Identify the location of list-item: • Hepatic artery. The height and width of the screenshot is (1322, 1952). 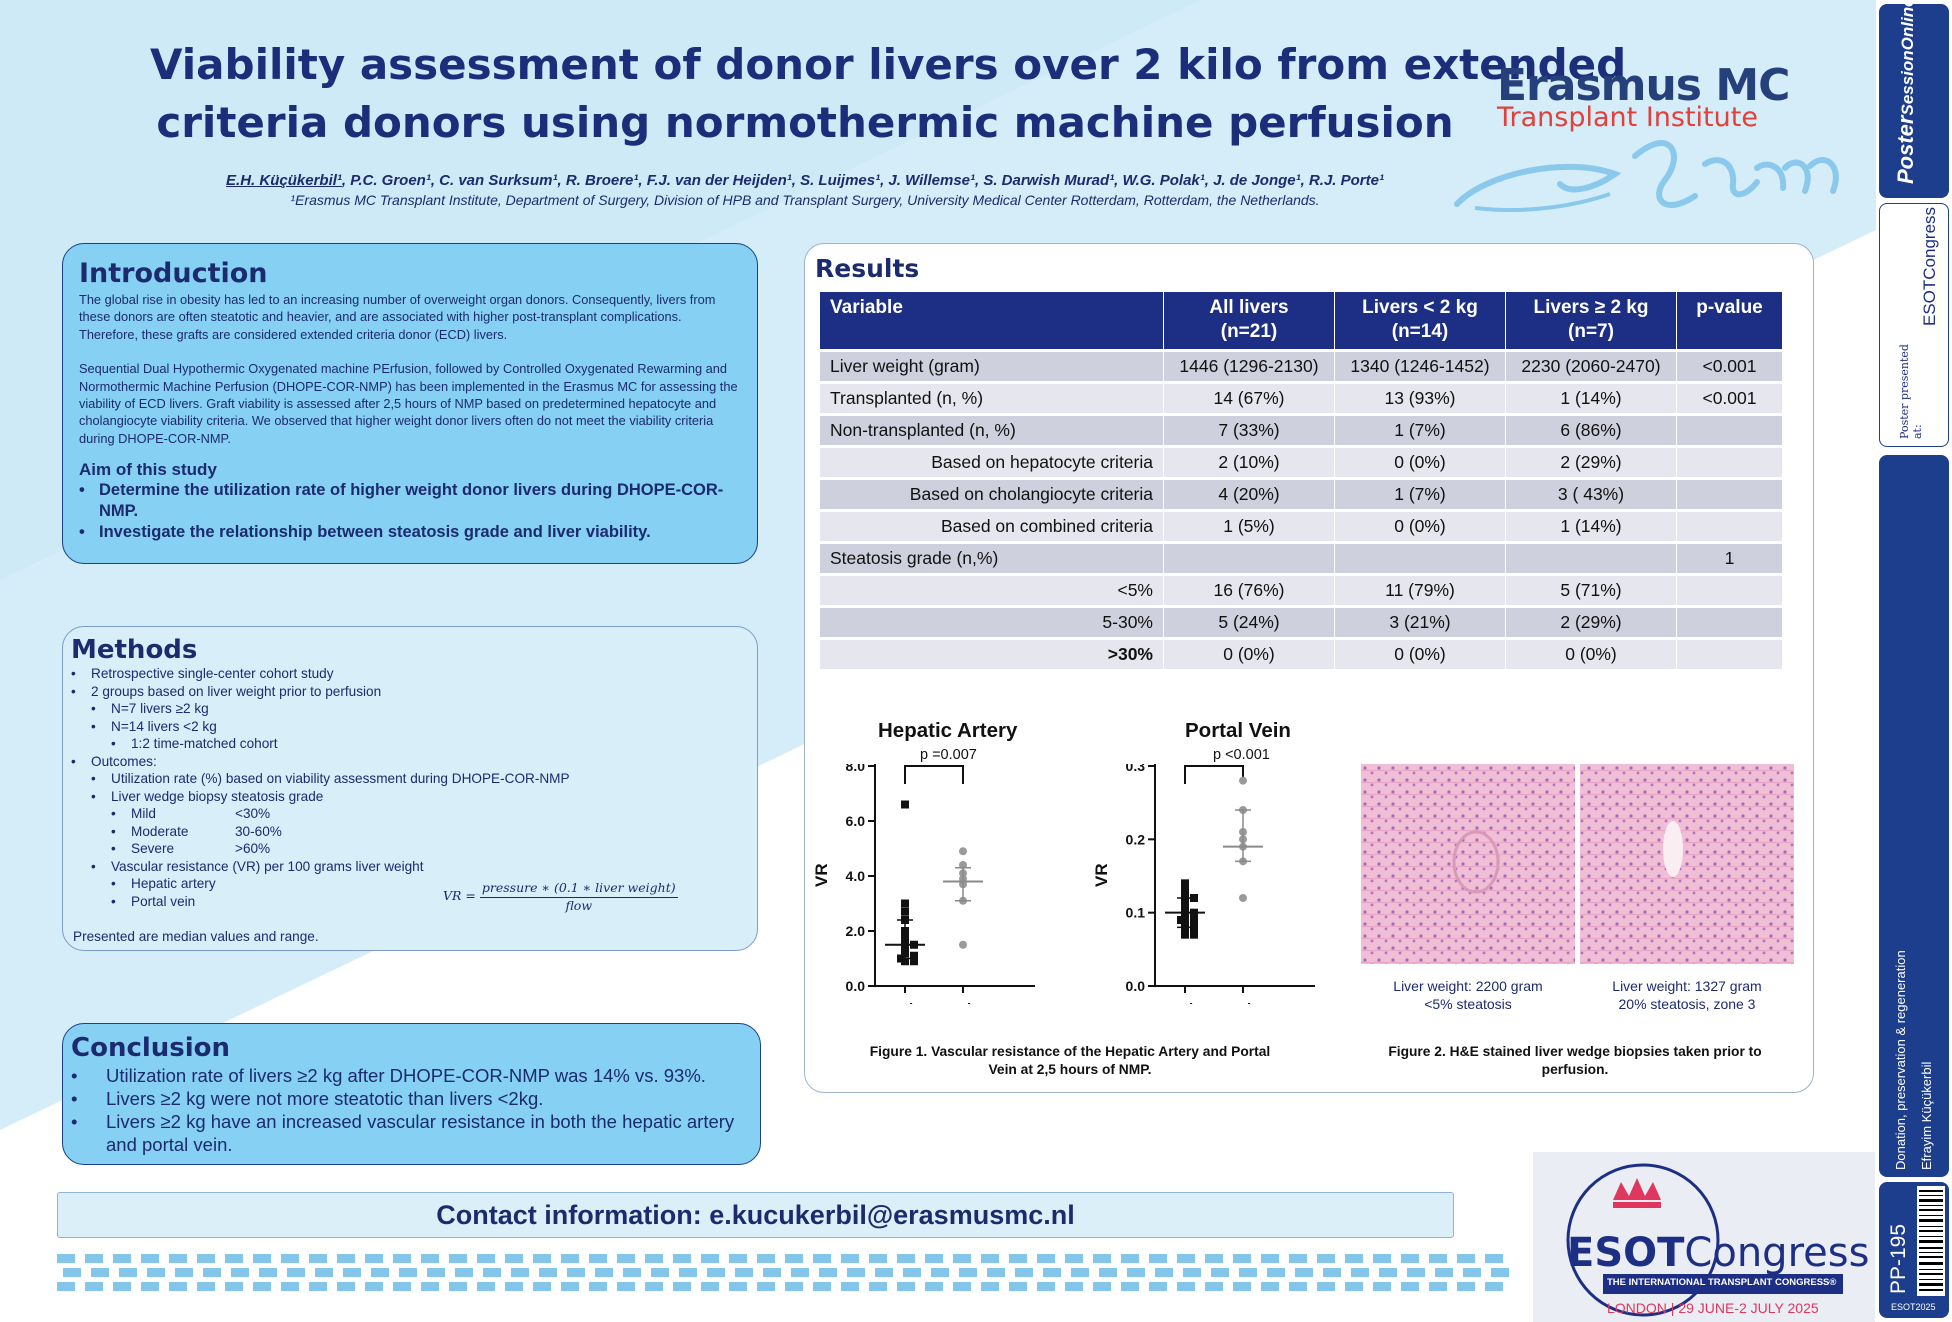
(163, 883).